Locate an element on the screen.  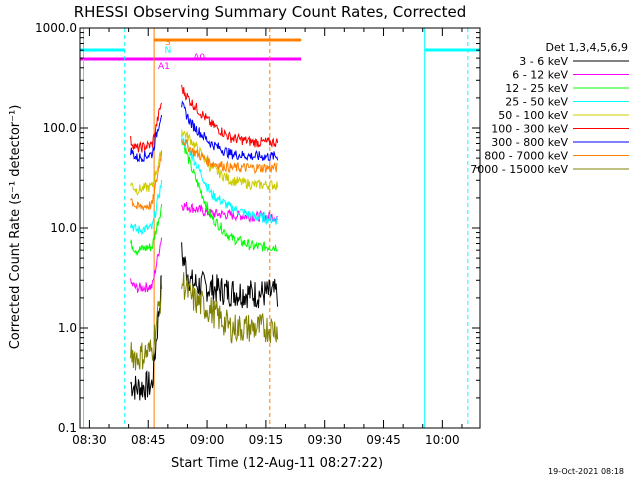
legend-label-4: 50 - 100 keV is located at coordinates (533, 115).